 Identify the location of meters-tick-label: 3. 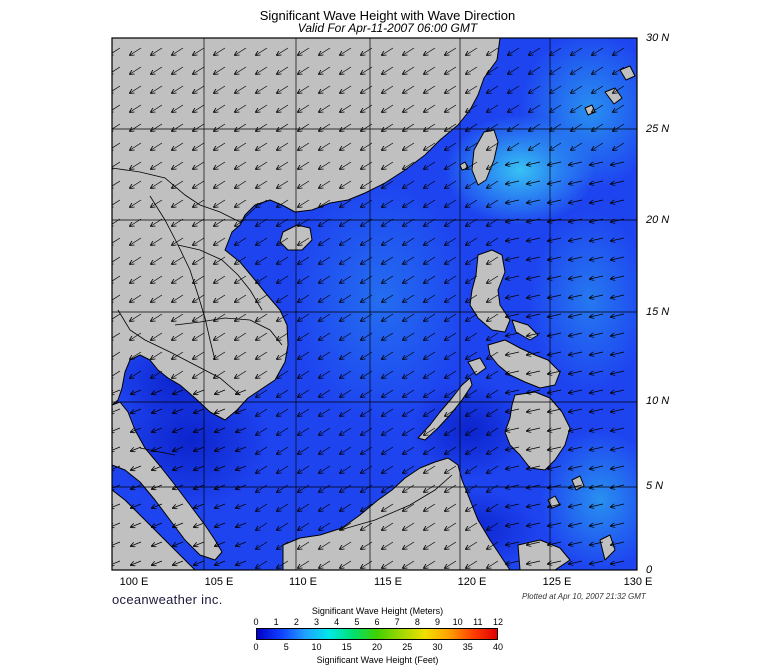
(316, 622).